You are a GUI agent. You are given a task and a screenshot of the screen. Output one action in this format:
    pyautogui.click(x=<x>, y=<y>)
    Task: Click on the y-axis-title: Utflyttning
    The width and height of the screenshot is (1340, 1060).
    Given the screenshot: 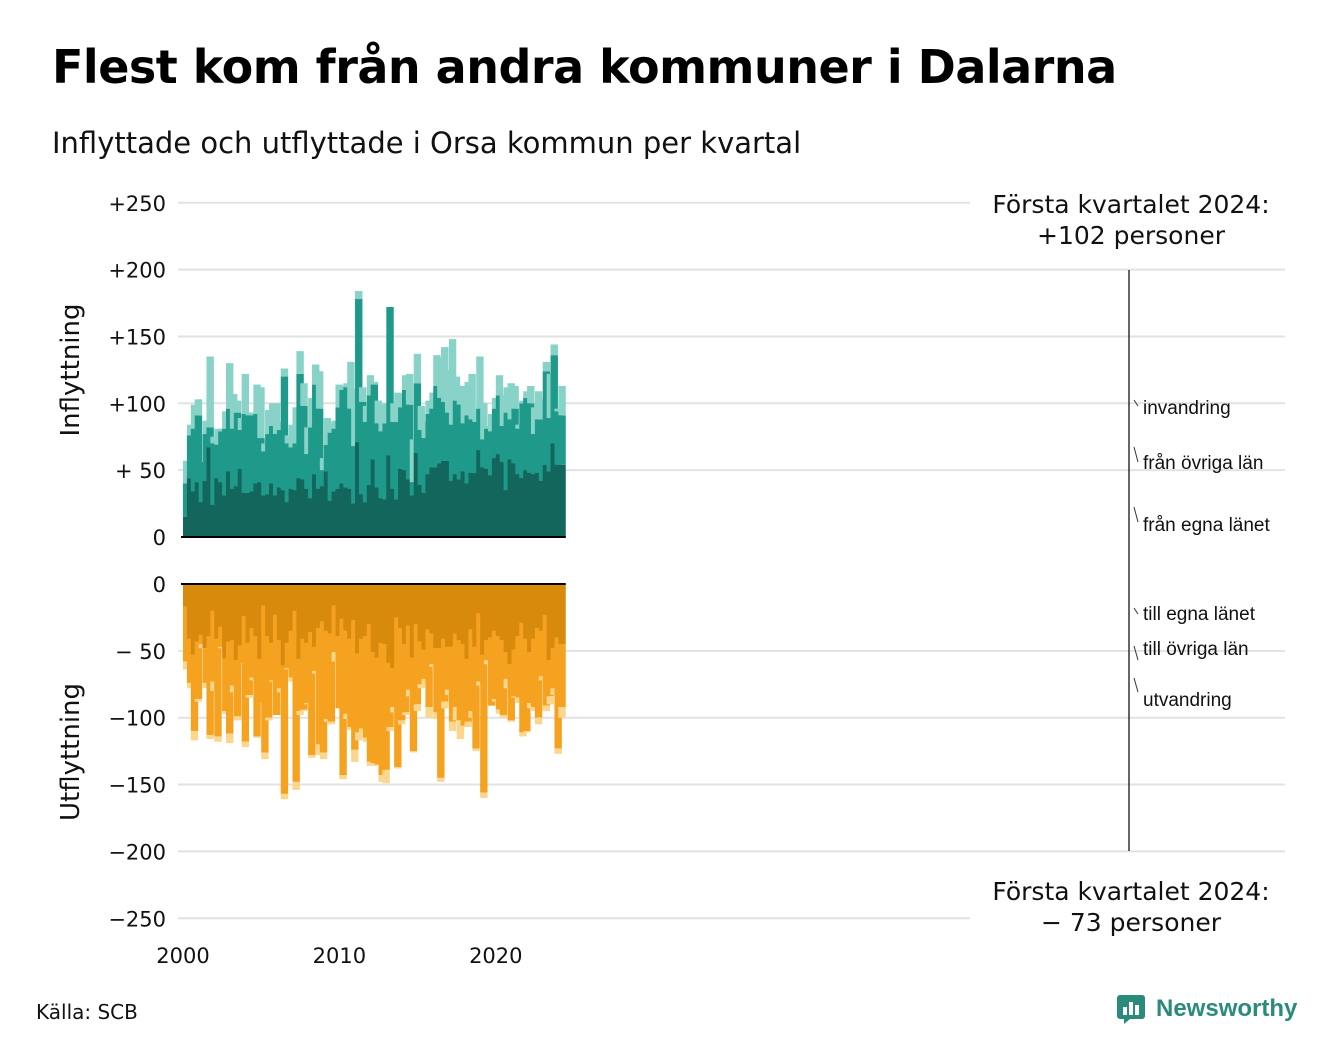 What is the action you would take?
    pyautogui.click(x=71, y=752)
    